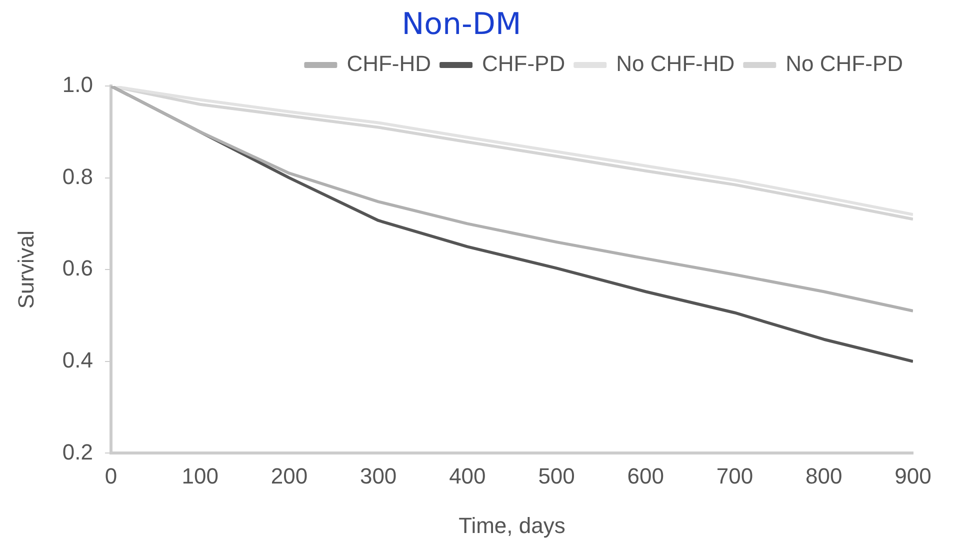  I want to click on legend-label: CHF-HD, so click(389, 63).